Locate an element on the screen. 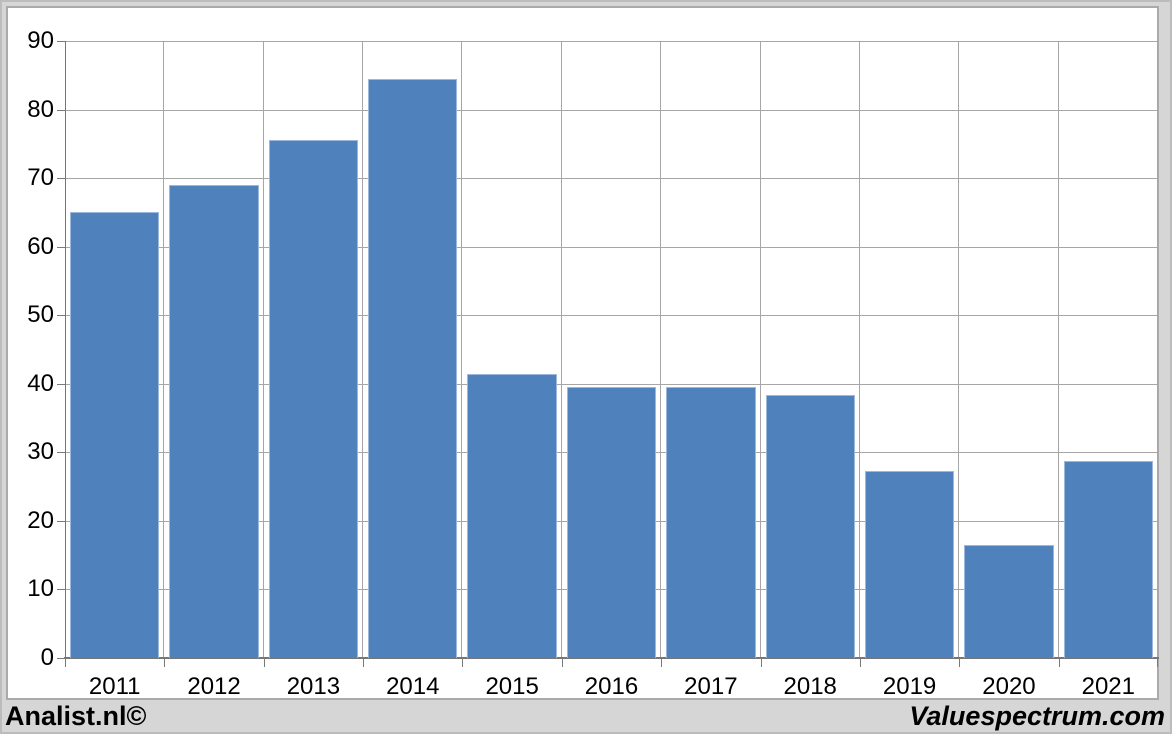 The height and width of the screenshot is (734, 1172). bar-2017 is located at coordinates (711, 522).